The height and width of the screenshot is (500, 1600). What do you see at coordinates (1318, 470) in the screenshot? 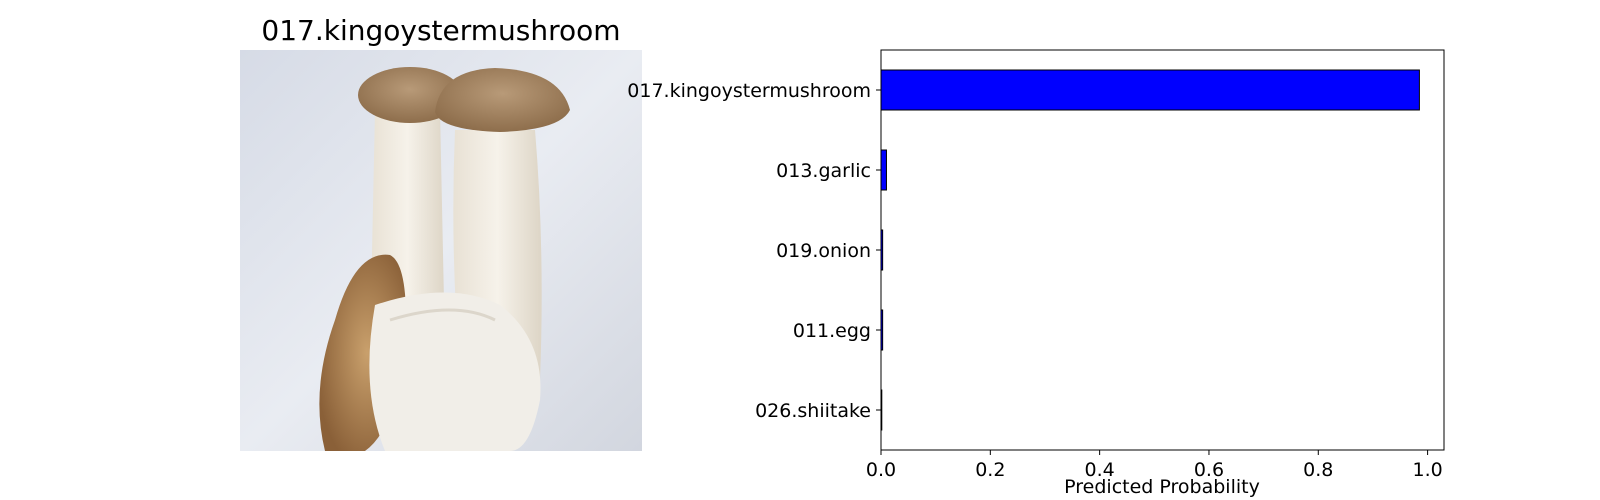
I see `x-tick-label: 0.8` at bounding box center [1318, 470].